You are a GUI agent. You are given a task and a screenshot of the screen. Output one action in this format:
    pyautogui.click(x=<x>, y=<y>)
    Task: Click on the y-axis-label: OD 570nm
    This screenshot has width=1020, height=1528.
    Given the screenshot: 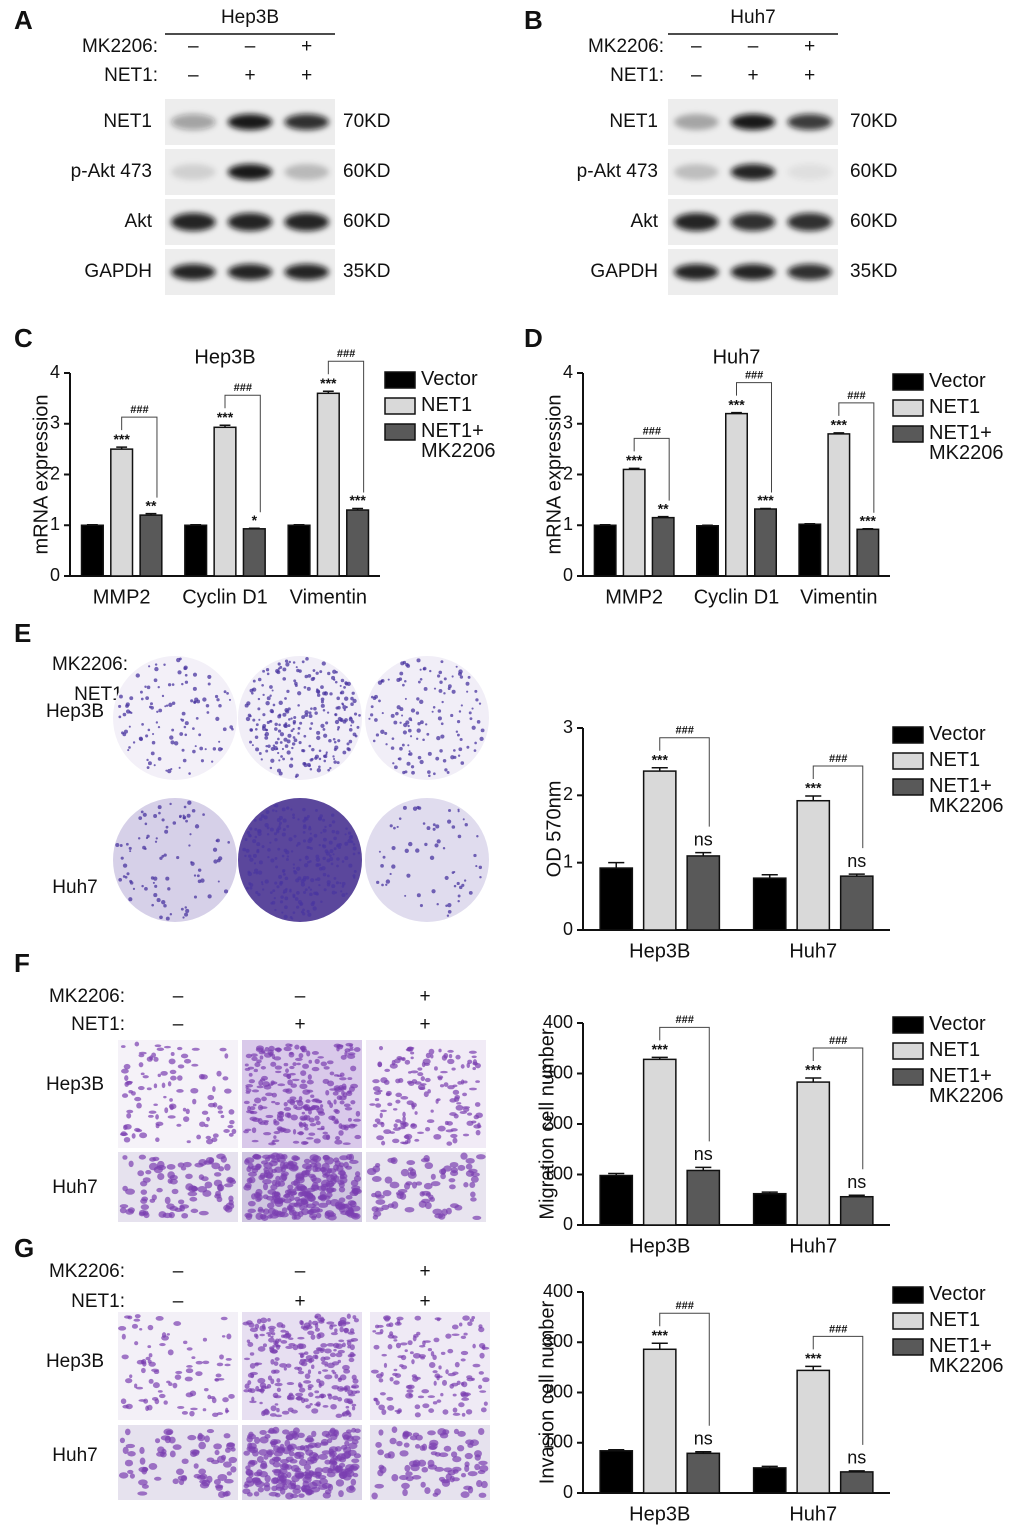 What is the action you would take?
    pyautogui.click(x=554, y=829)
    